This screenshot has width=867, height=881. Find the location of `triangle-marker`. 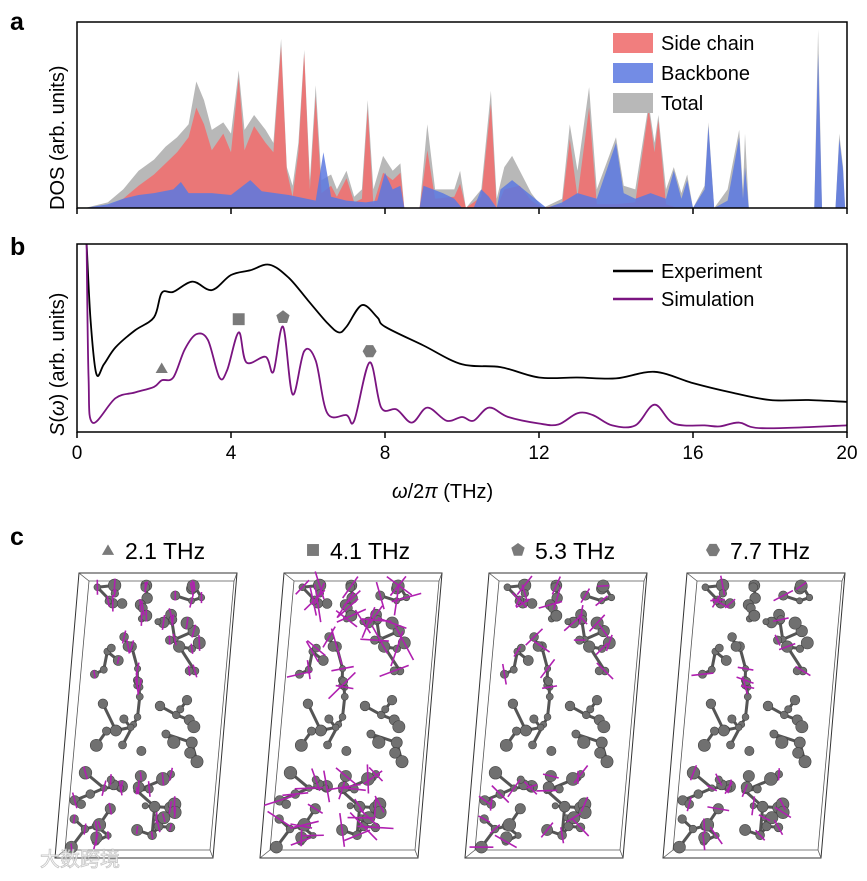

triangle-marker is located at coordinates (162, 368).